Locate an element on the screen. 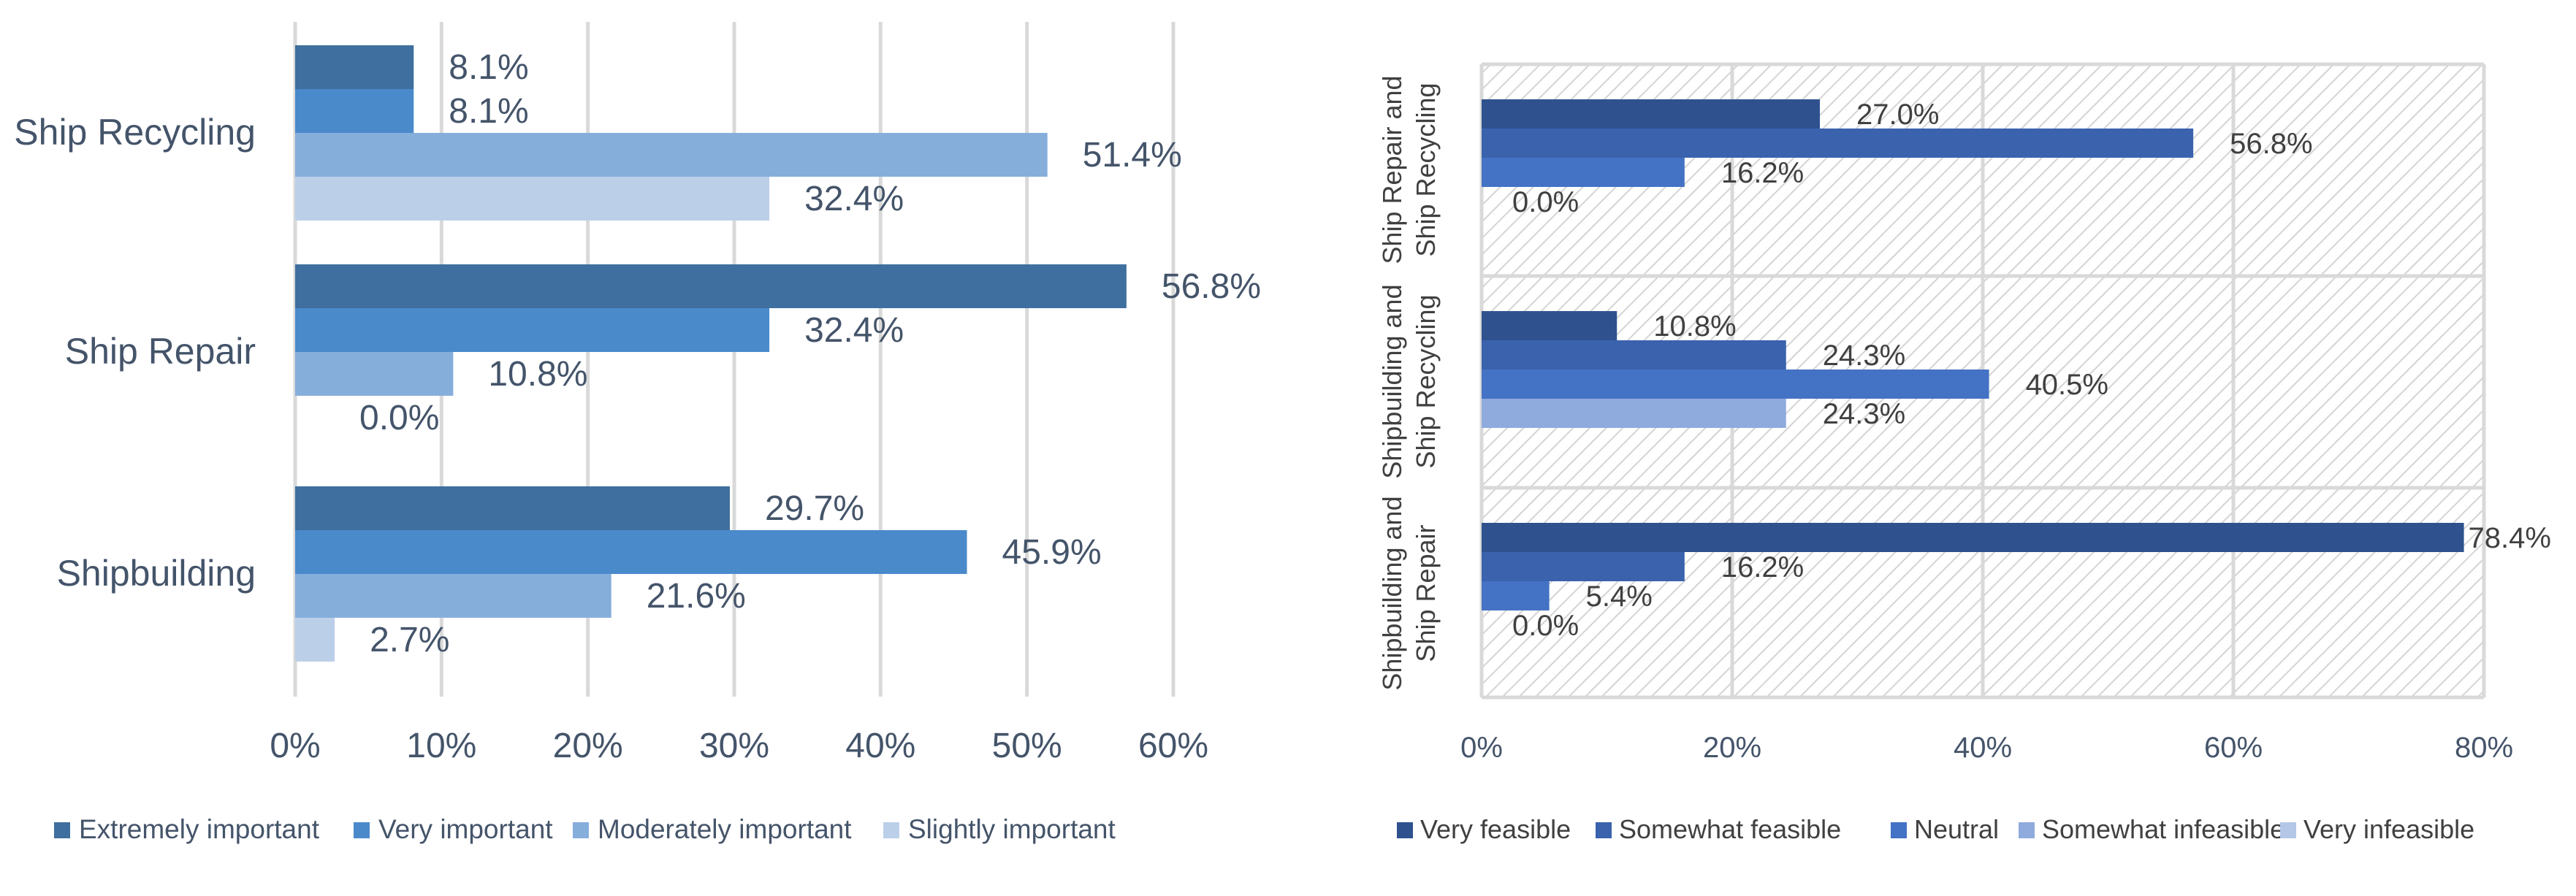  legend-label-1: Somewhat feasible is located at coordinates (1730, 829).